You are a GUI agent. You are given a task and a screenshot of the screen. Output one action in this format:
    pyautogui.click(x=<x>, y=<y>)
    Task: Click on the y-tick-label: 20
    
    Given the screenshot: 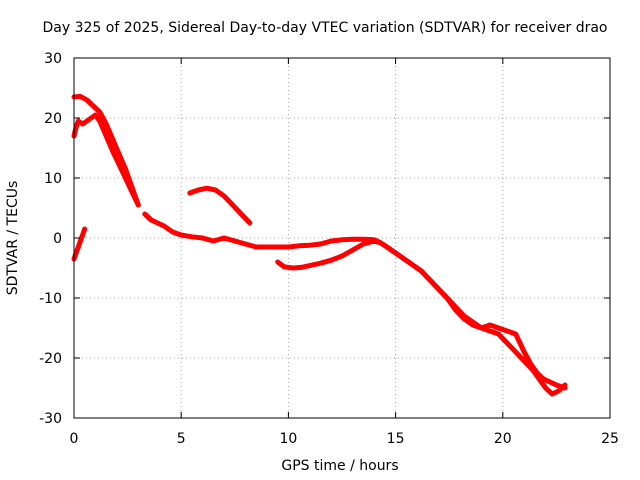 What is the action you would take?
    pyautogui.click(x=53, y=119)
    